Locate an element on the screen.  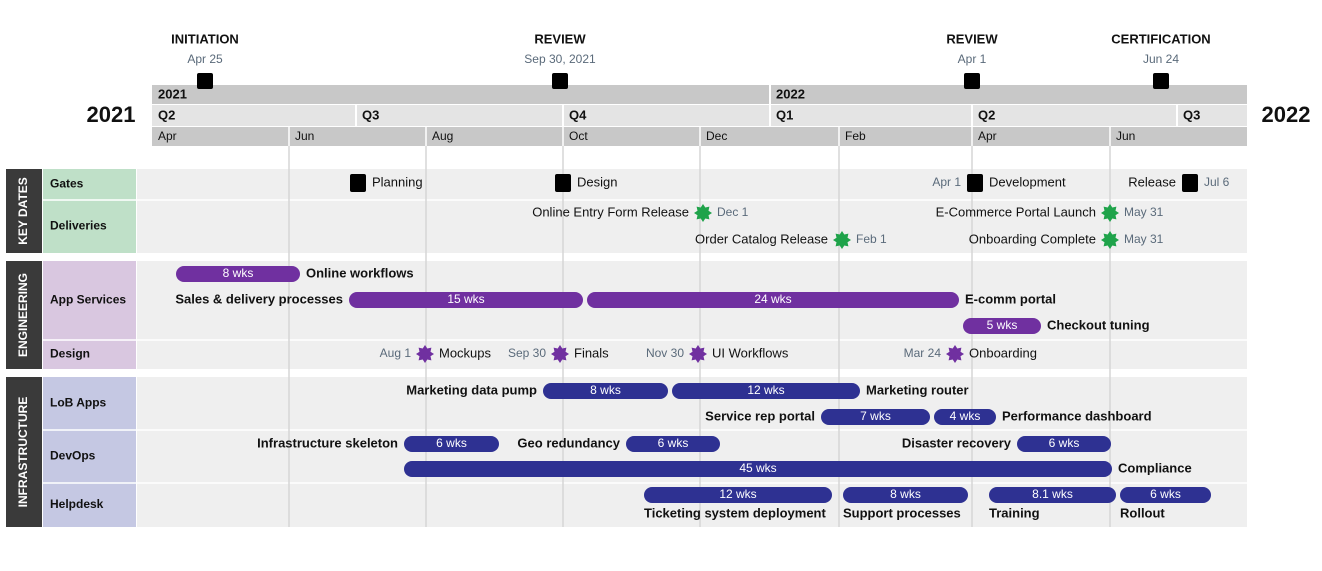
milestone-date: Apr 25 is located at coordinates (205, 59).